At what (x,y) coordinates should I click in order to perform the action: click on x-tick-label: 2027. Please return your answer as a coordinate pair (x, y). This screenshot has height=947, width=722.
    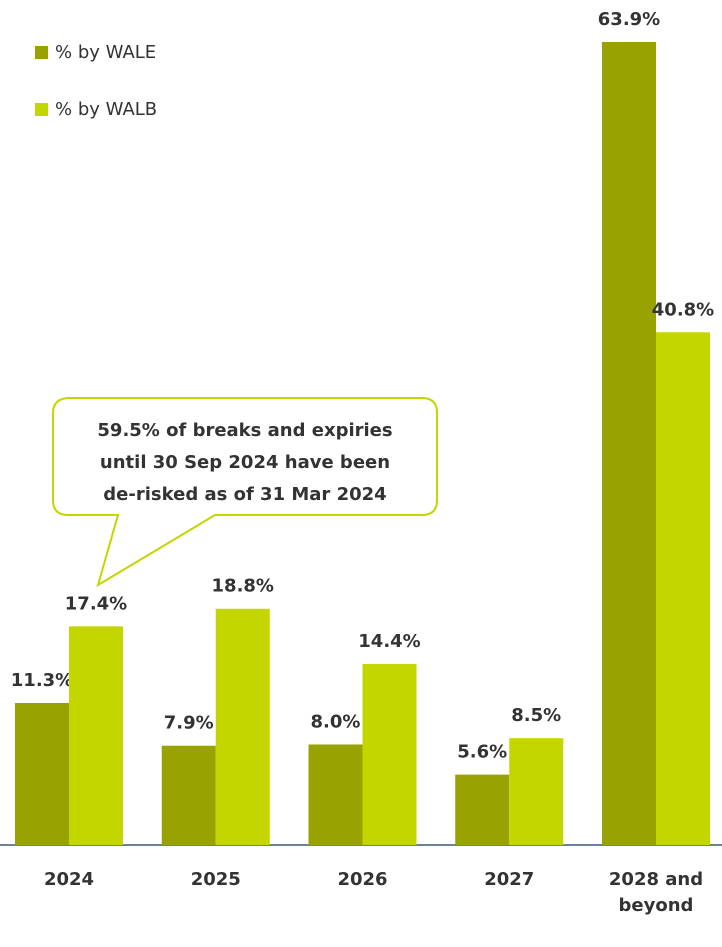
    Looking at the image, I should click on (509, 879).